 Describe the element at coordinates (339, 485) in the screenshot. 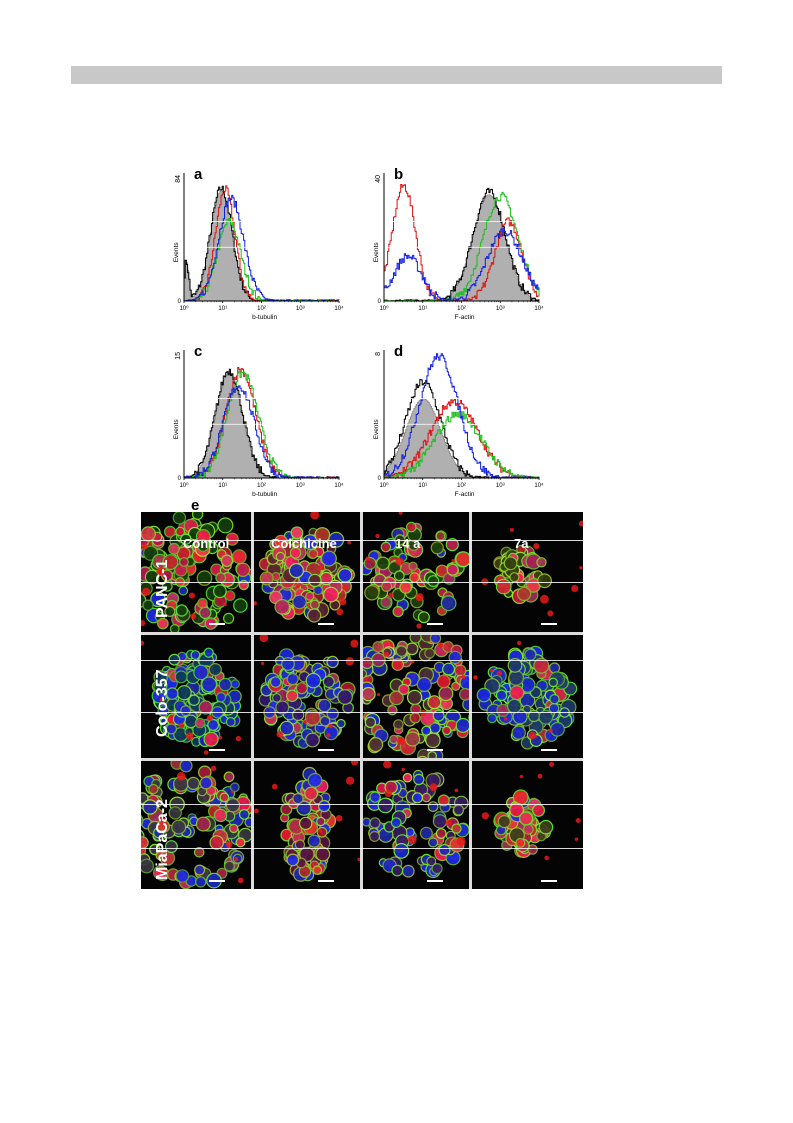

I see `histogram-c-xtick: 10⁴` at that location.